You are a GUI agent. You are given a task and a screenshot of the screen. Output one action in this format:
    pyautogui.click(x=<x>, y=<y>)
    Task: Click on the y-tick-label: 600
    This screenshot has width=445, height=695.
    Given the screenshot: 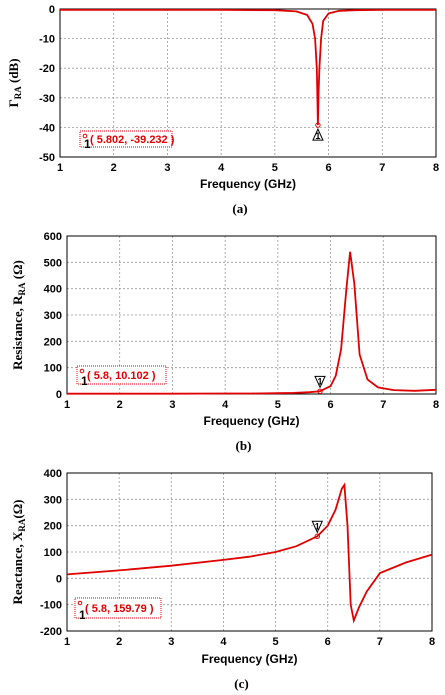 What is the action you would take?
    pyautogui.click(x=53, y=237)
    